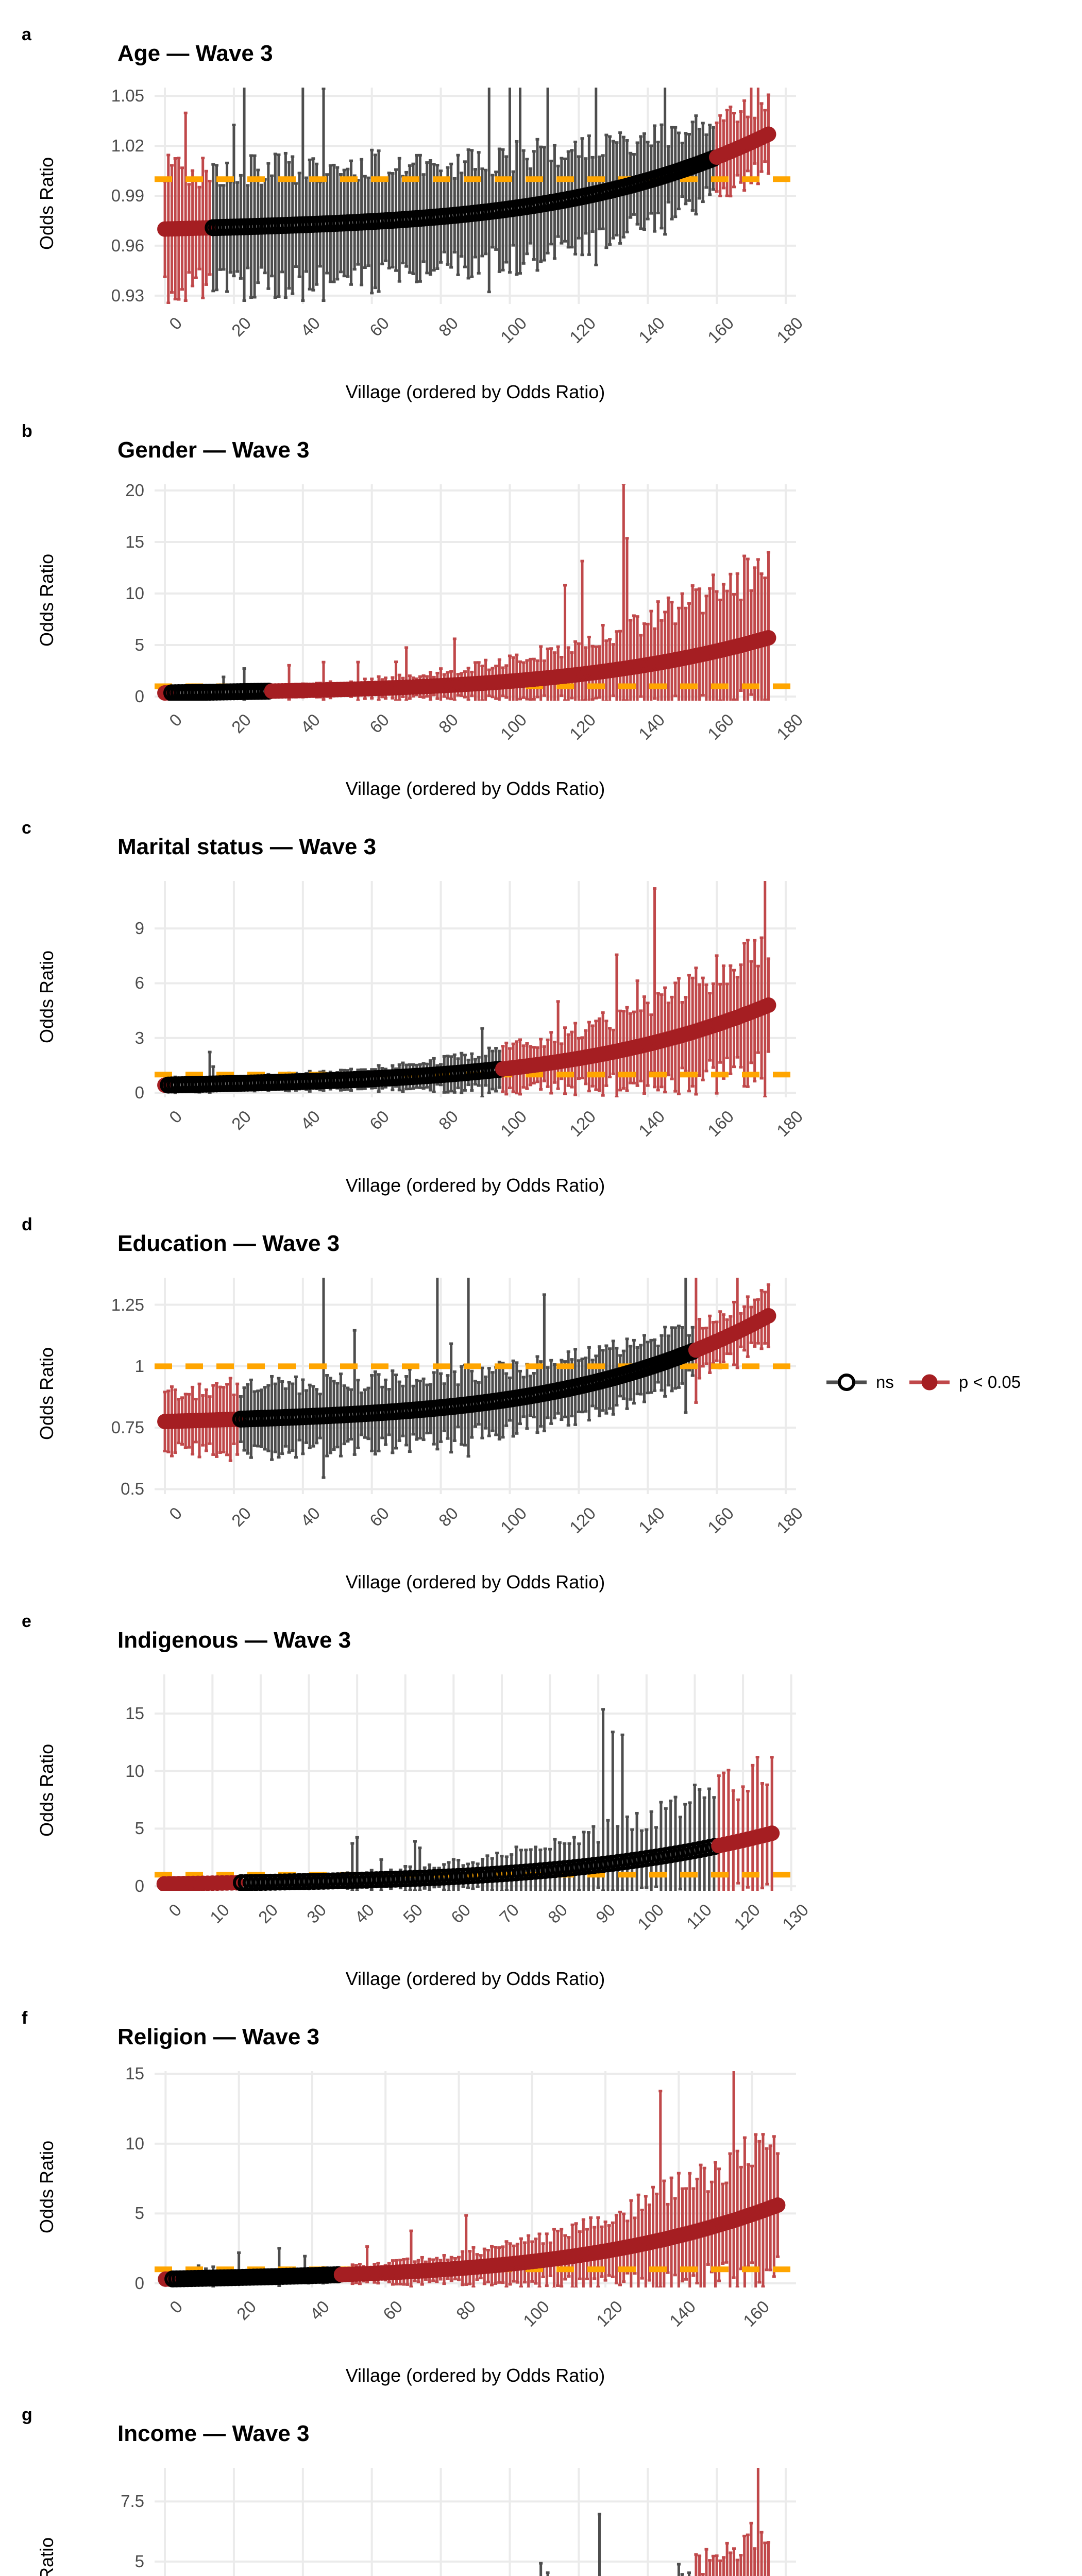 Image resolution: width=1082 pixels, height=2576 pixels. What do you see at coordinates (27, 431) in the screenshot?
I see `panel-tag-b: b` at bounding box center [27, 431].